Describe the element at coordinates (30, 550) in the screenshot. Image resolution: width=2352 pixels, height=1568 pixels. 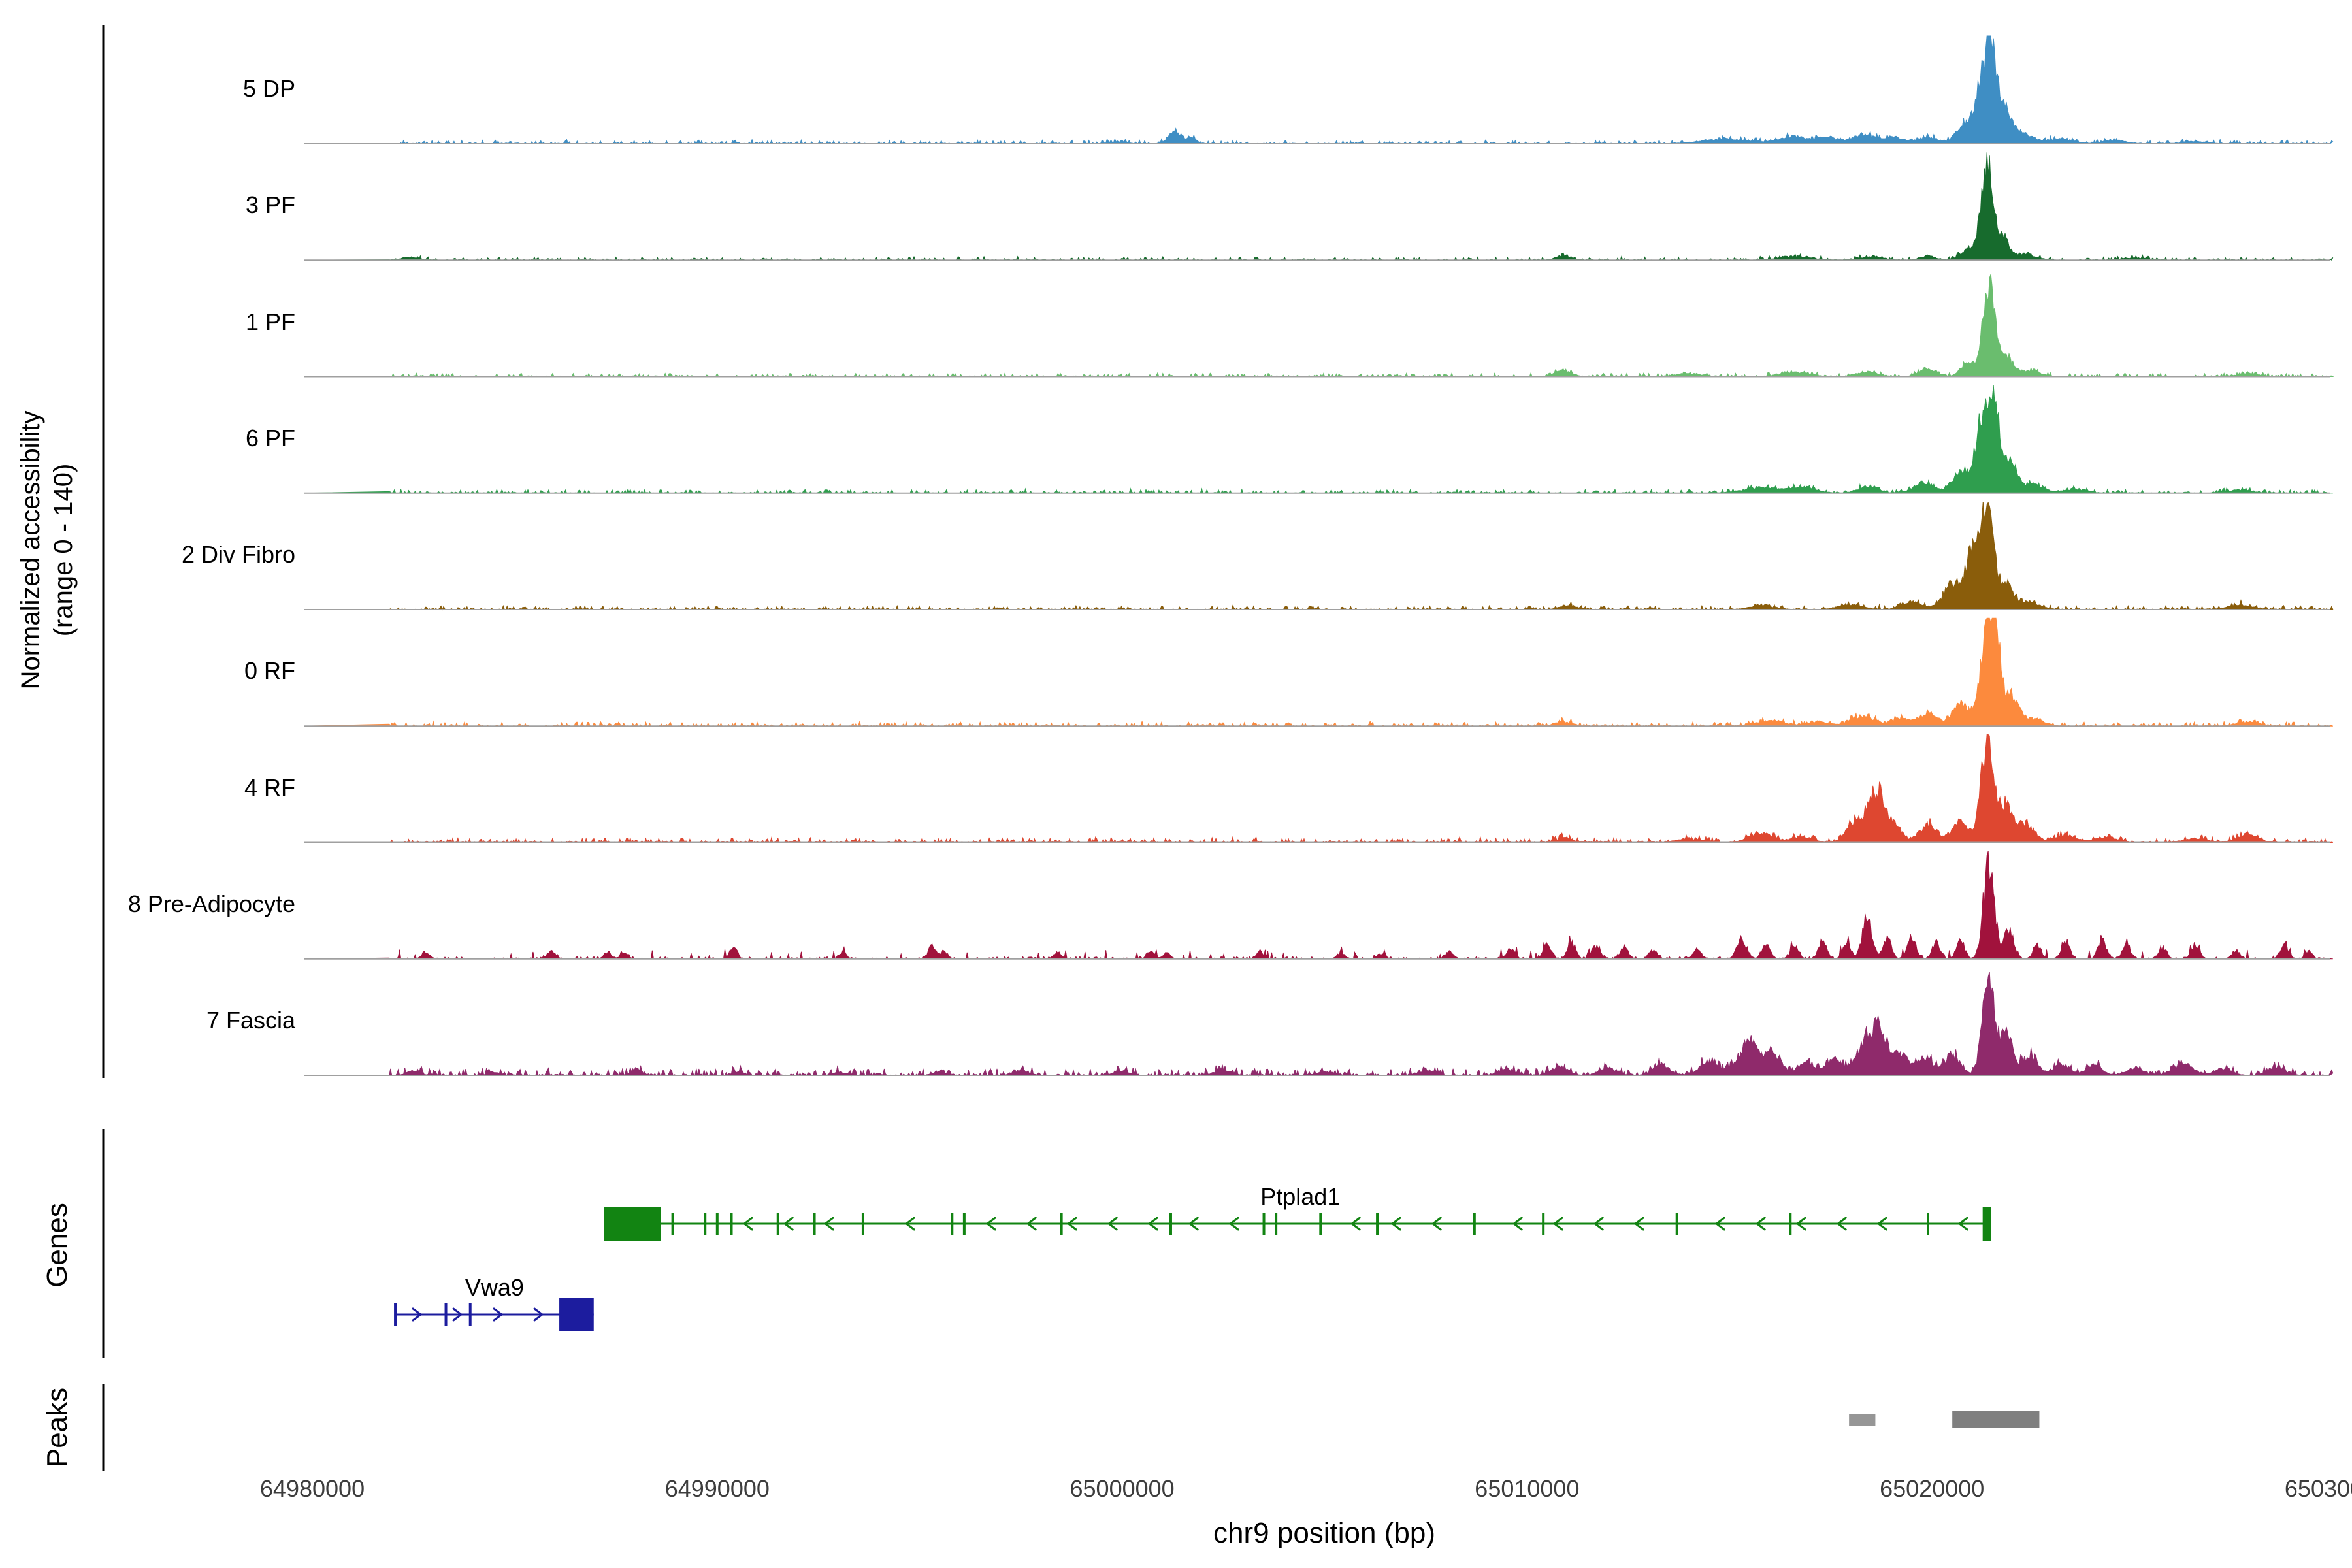
I see `y-axis-label-line1: Normalized accessibility` at that location.